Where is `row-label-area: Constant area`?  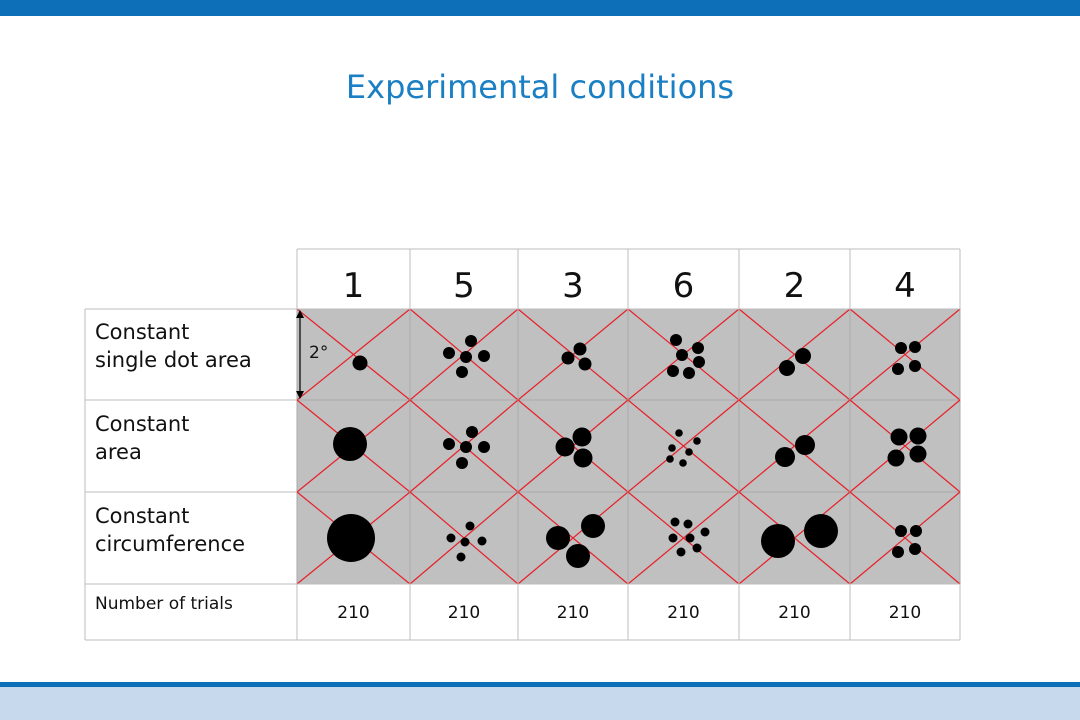 row-label-area: Constant area is located at coordinates (142, 438).